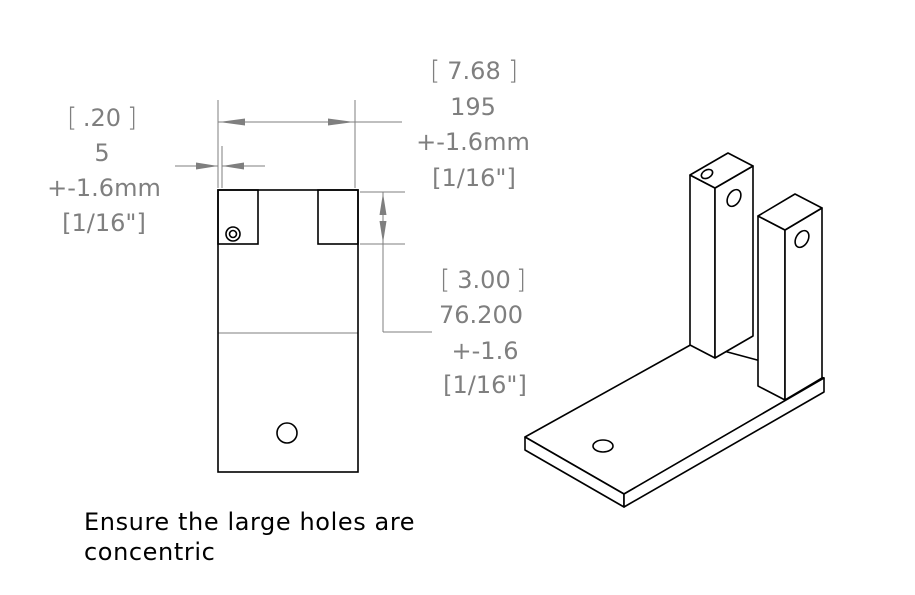 The height and width of the screenshot is (595, 915). What do you see at coordinates (104, 188) in the screenshot?
I see `dim-offset-tolerance: +-1.6mm` at bounding box center [104, 188].